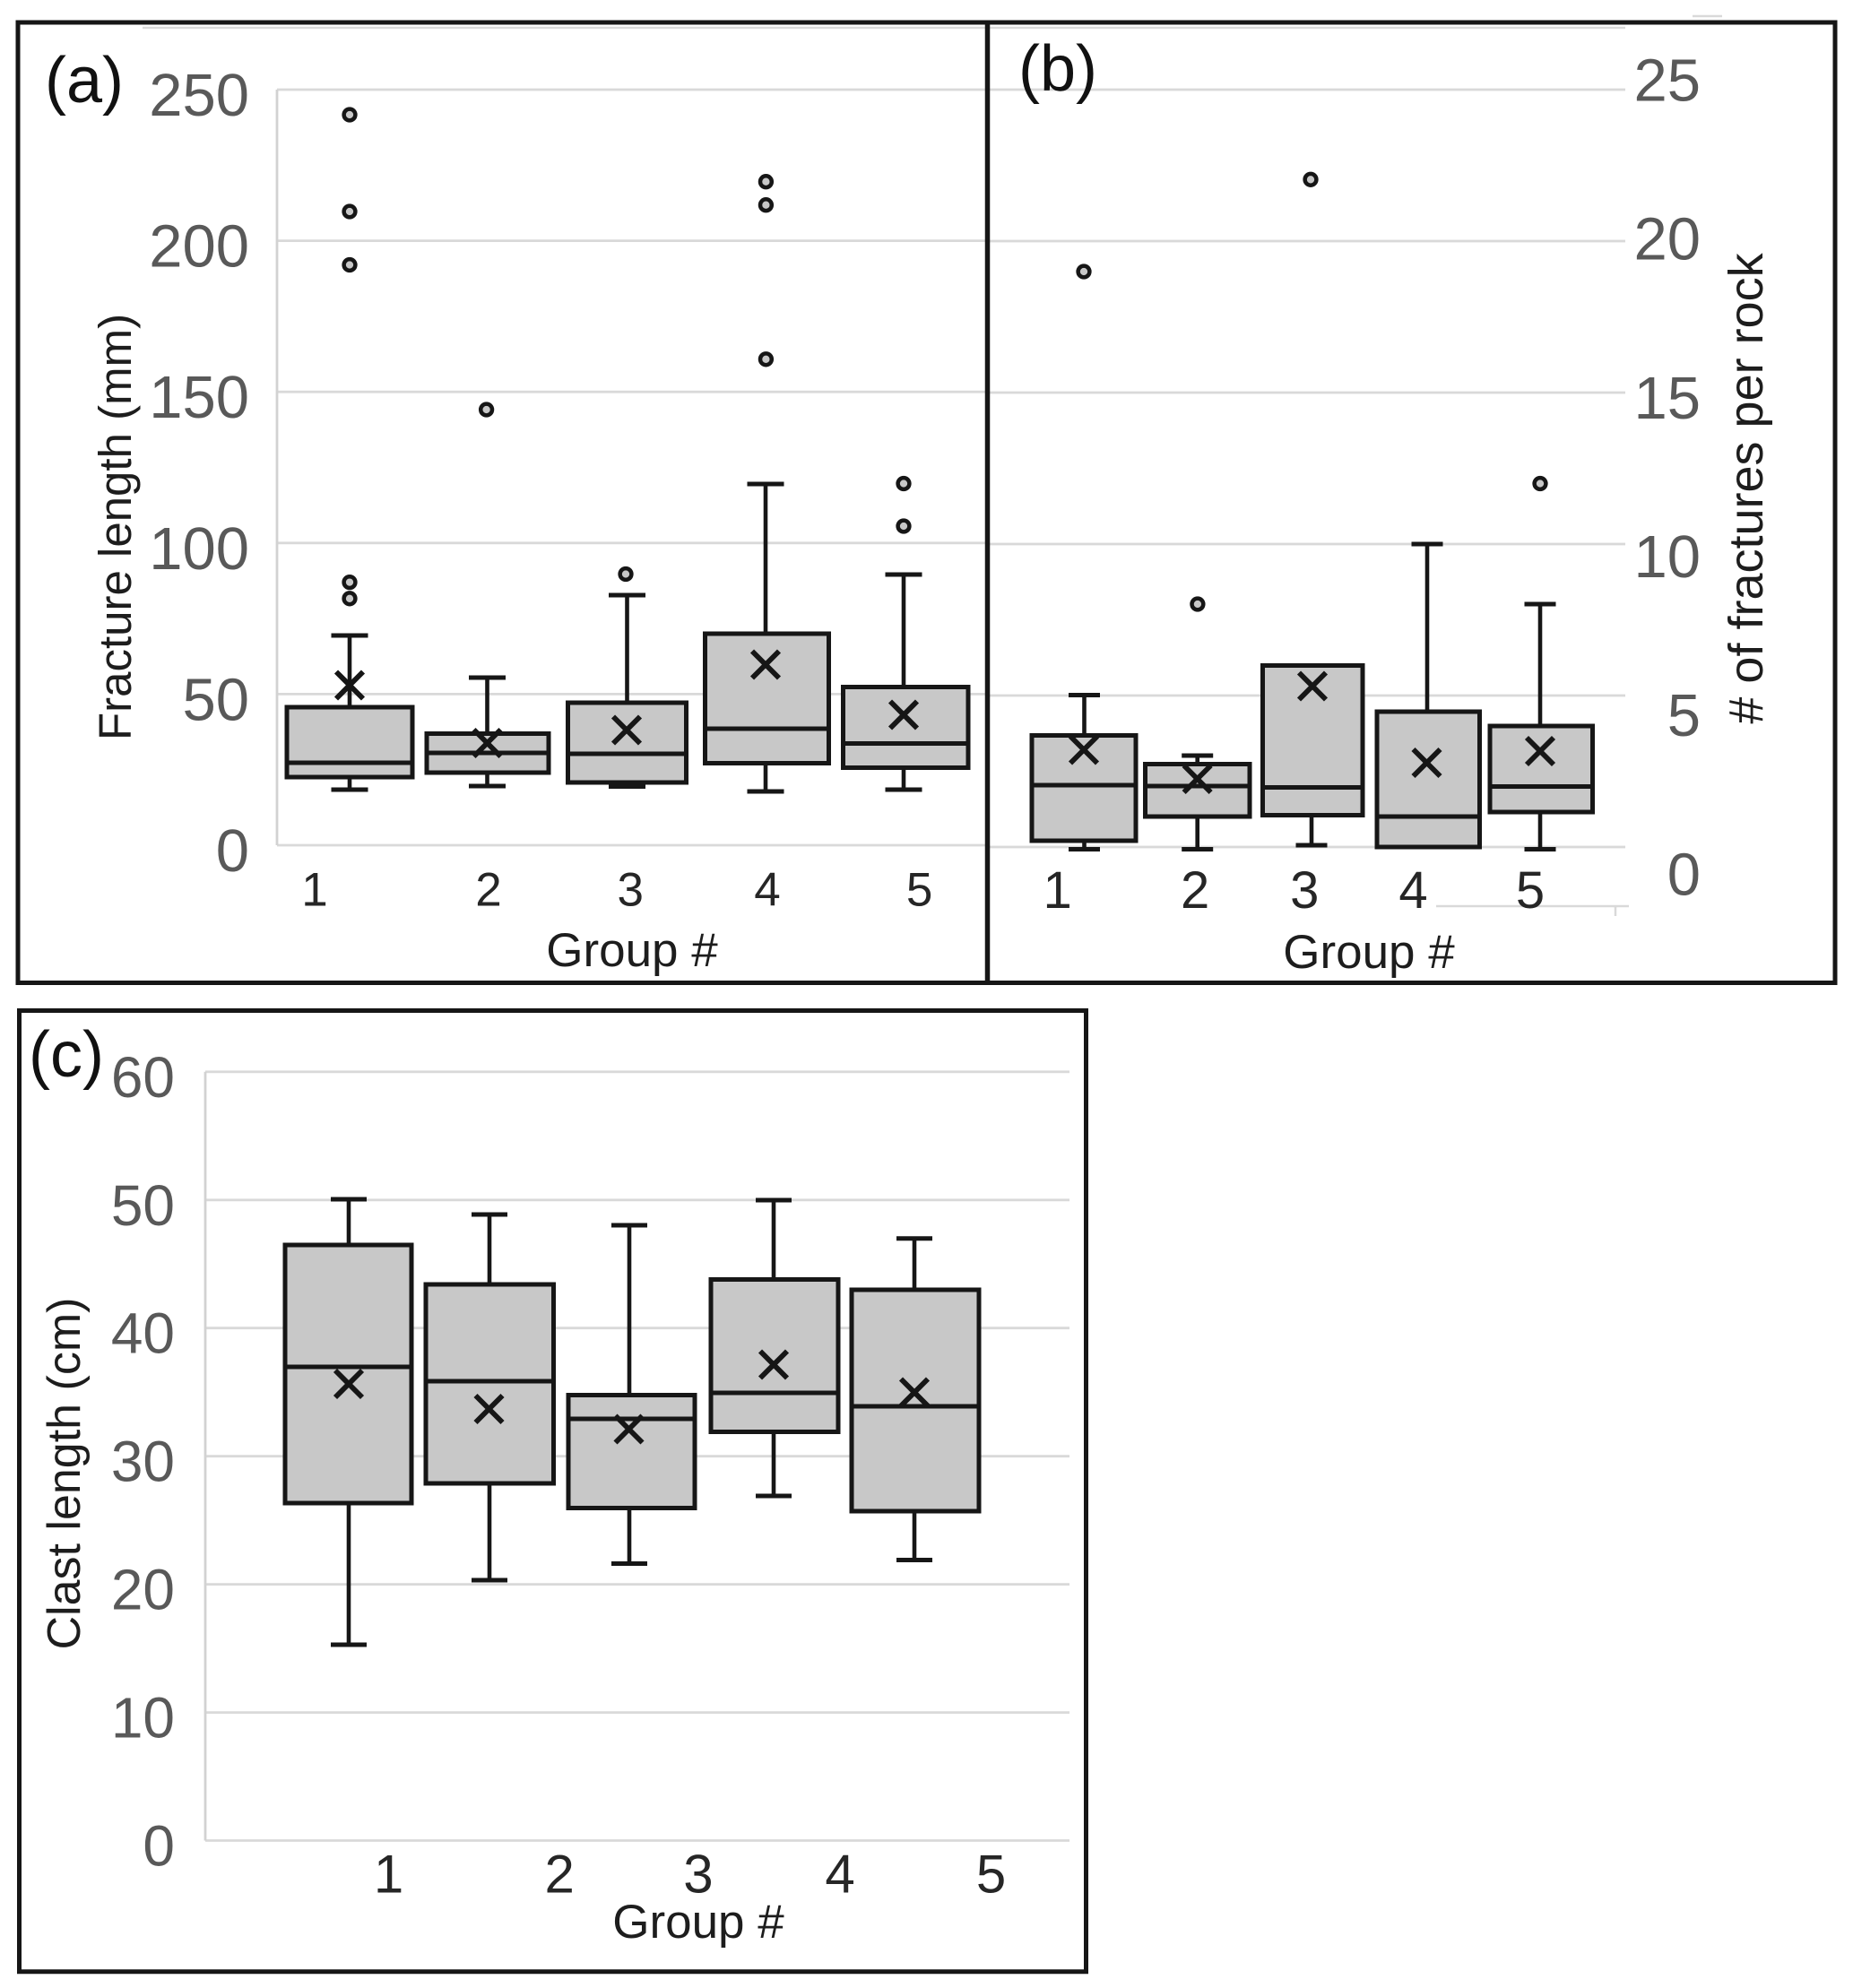 The width and height of the screenshot is (1853, 1988). Describe the element at coordinates (1746, 487) in the screenshot. I see `svg-text: # of fractures per rock` at that location.